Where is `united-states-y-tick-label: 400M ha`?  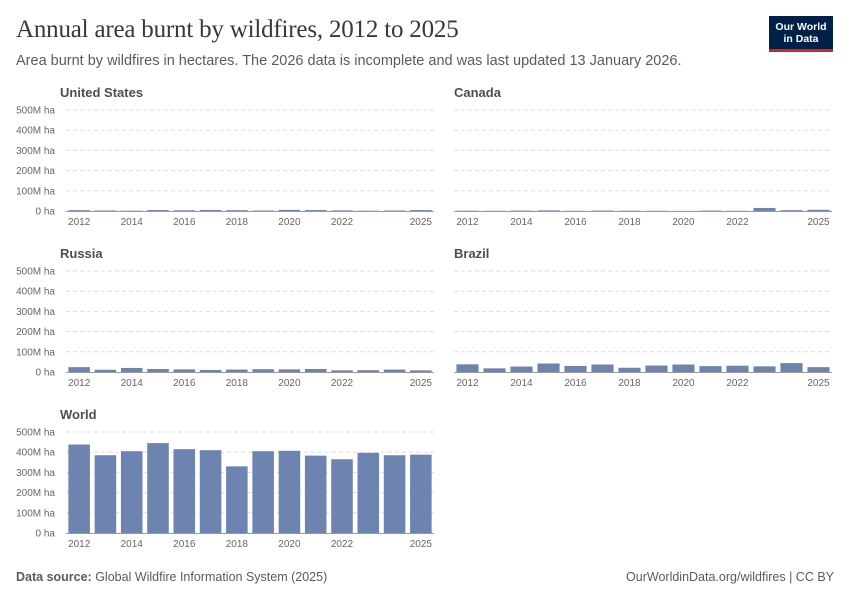
united-states-y-tick-label: 400M ha is located at coordinates (35, 131).